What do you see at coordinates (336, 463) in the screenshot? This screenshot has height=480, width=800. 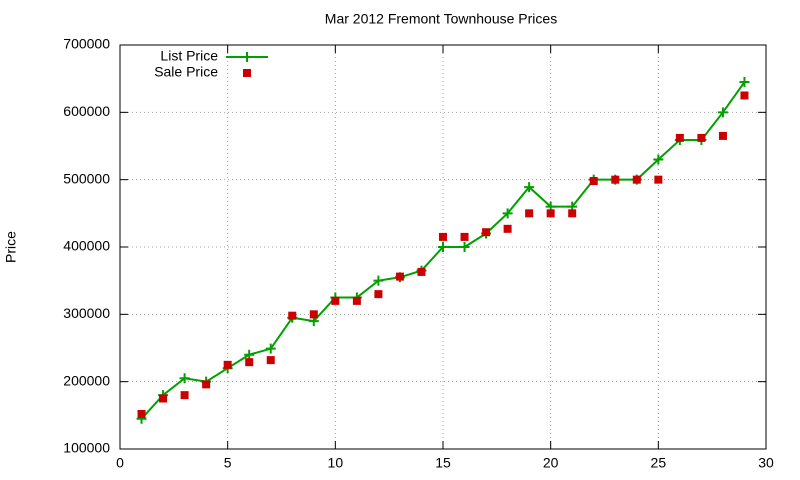 I see `x-tick-label: 10` at bounding box center [336, 463].